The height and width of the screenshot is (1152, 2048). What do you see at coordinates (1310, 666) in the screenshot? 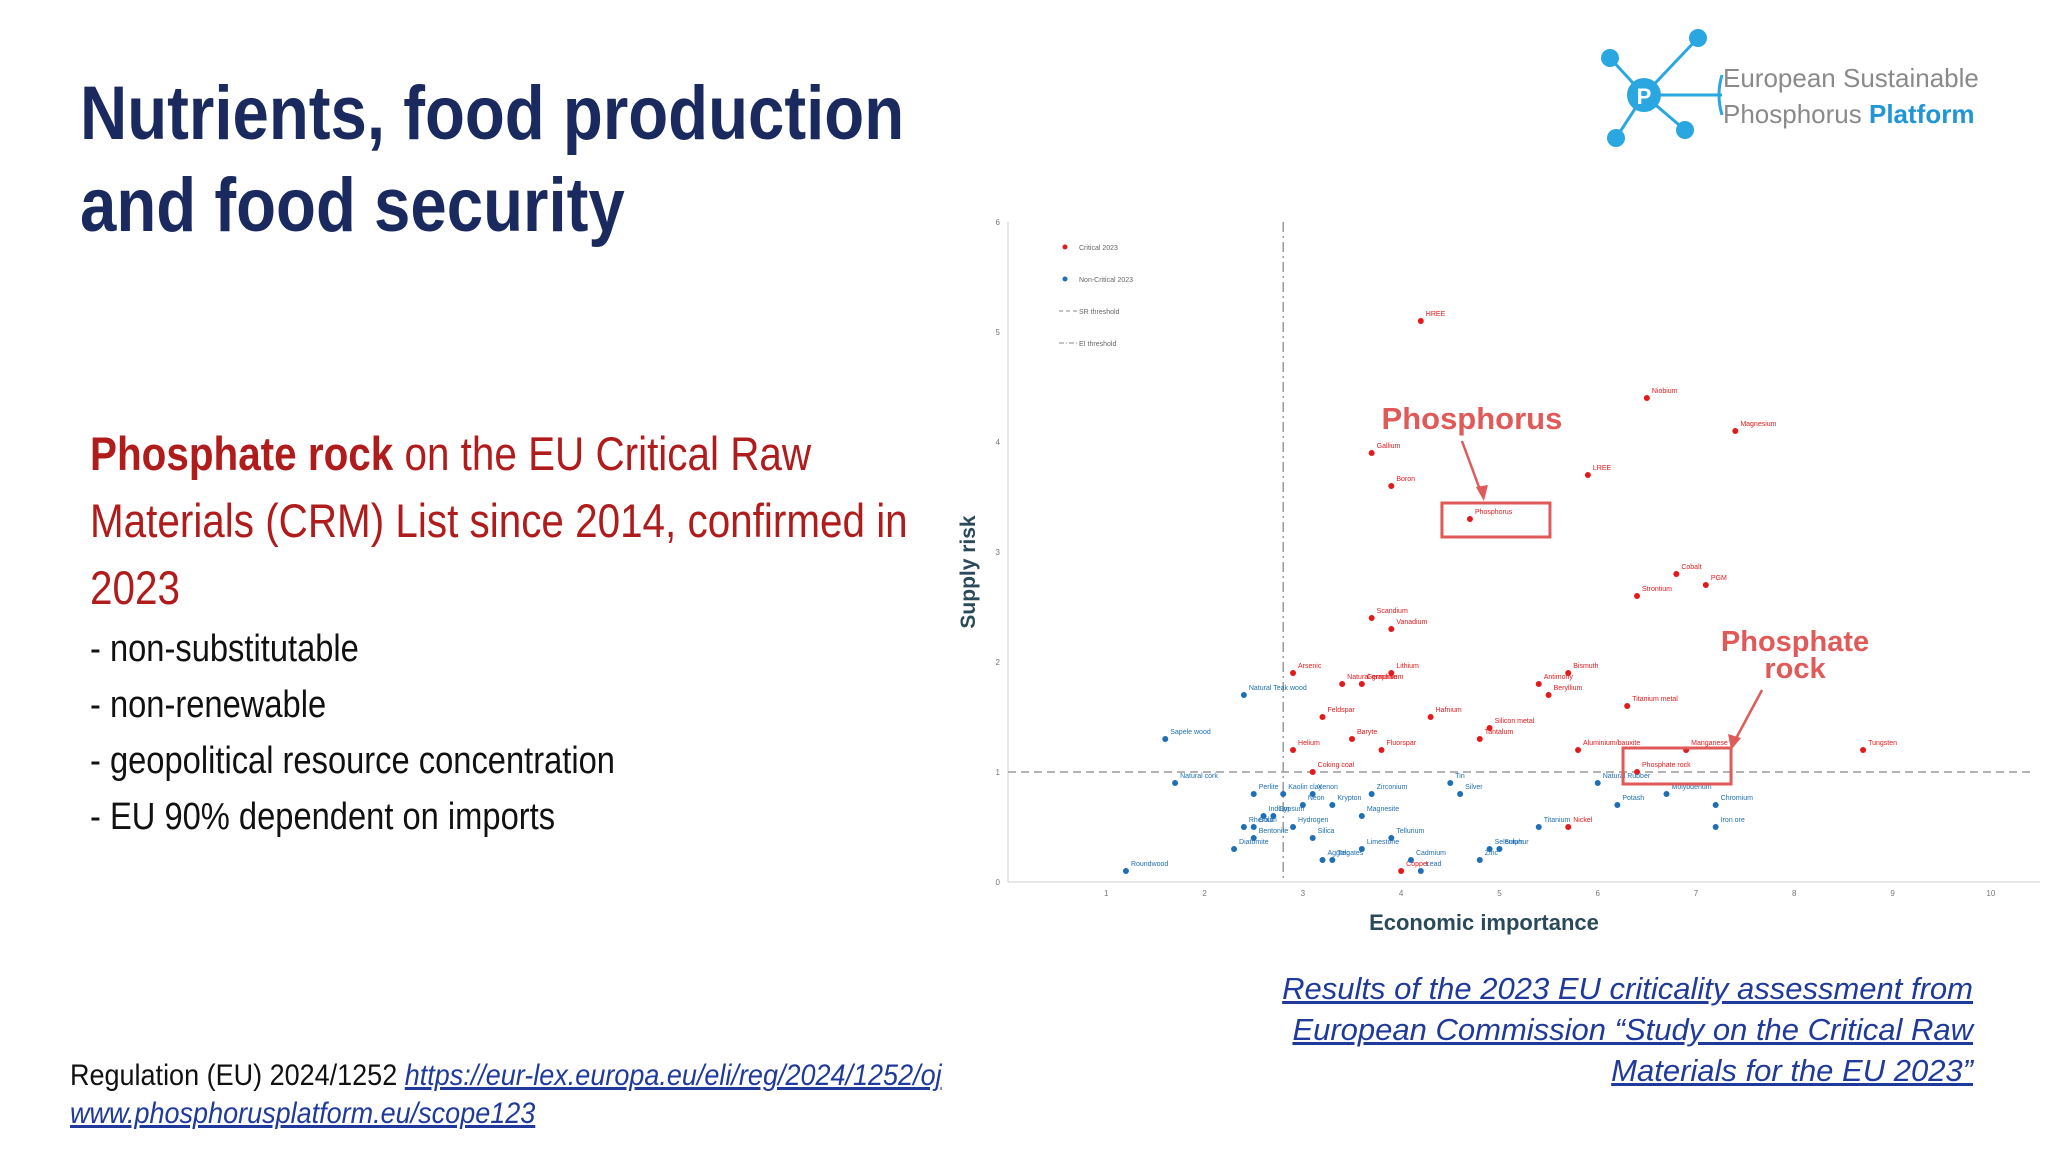
I see `data-point-label: Arsenic` at bounding box center [1310, 666].